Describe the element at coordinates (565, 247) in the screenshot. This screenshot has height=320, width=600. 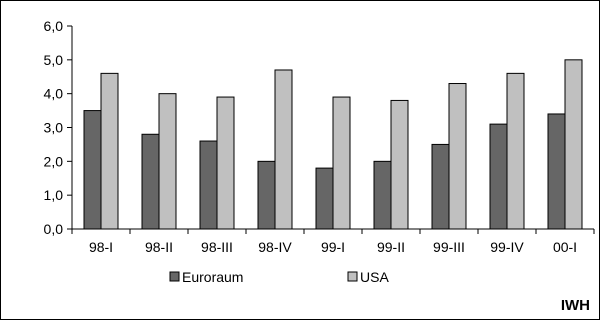
I see `x-tick-label: 00-I` at that location.